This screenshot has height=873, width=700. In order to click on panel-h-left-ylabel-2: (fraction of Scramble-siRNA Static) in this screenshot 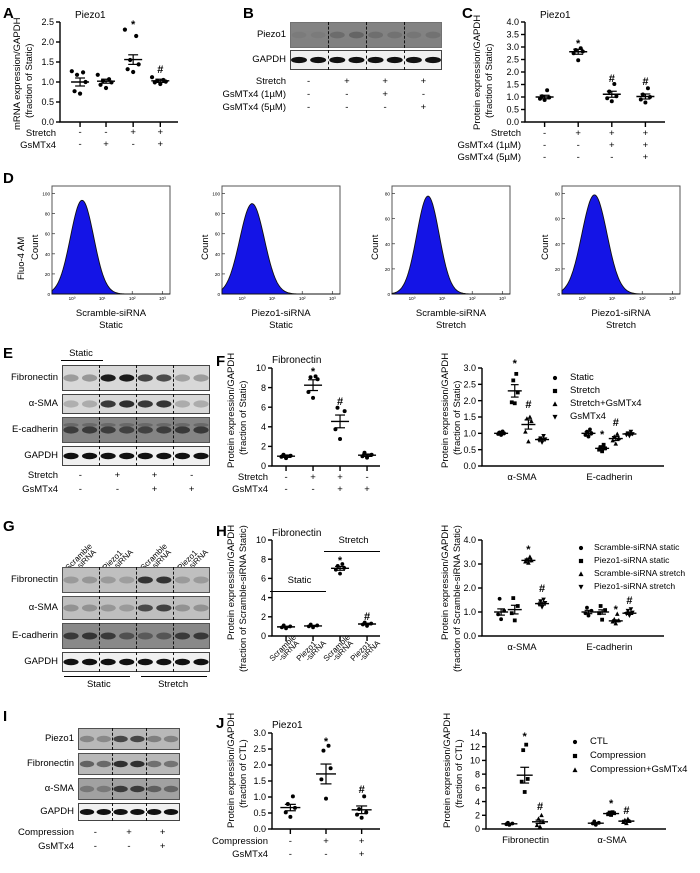, I will do `click(243, 598)`.